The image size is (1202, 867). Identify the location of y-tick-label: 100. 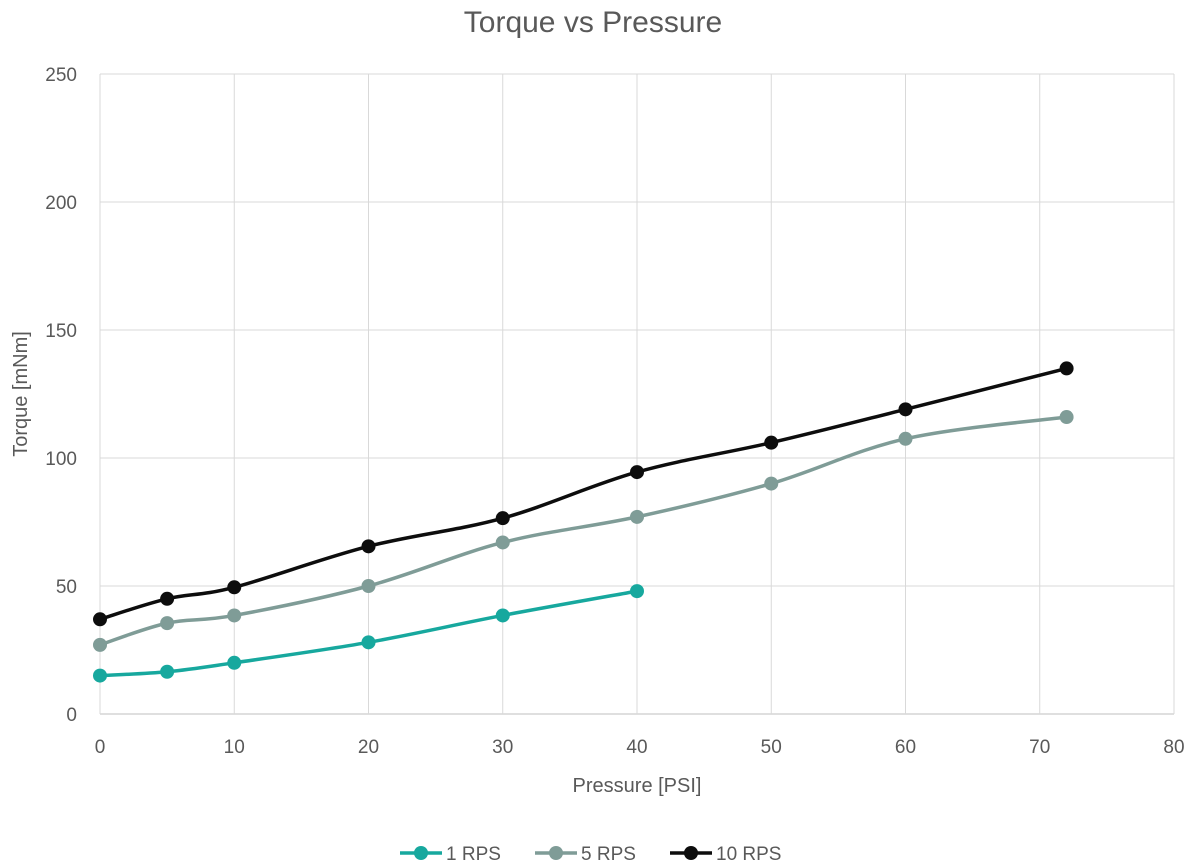
(61, 459).